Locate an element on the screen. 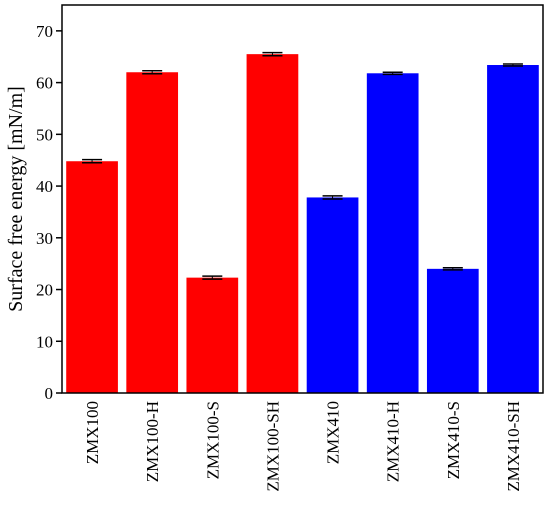 The height and width of the screenshot is (512, 550). x-tick-label: ZMX410-S is located at coordinates (453, 440).